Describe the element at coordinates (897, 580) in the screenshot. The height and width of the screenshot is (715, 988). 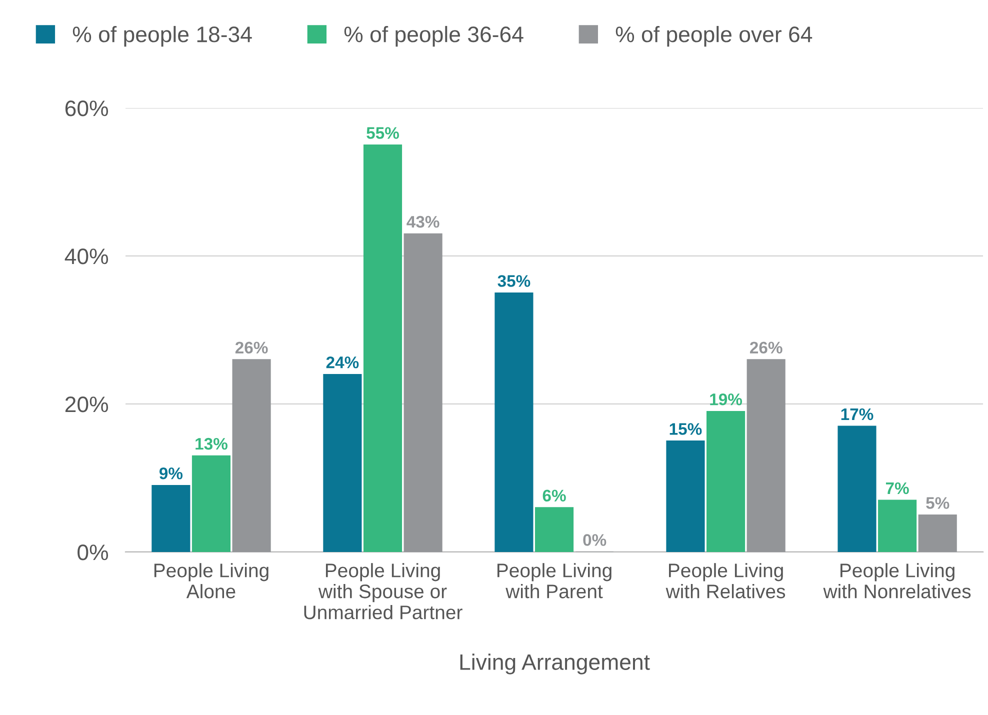
I see `x-tick-label: People Living with Nonrelatives` at that location.